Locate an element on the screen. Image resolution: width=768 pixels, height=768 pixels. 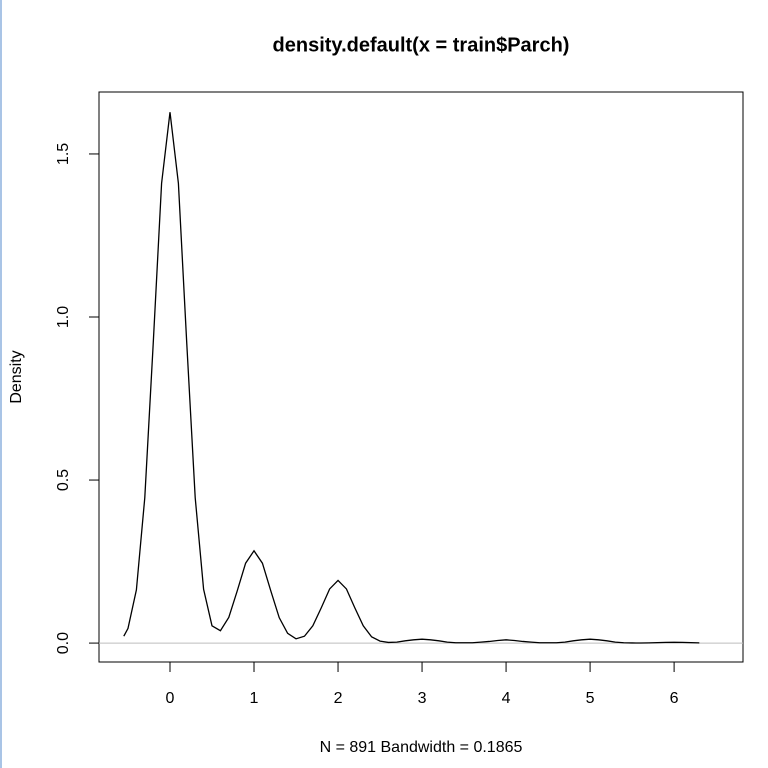
x-tick-label: 1 is located at coordinates (254, 698).